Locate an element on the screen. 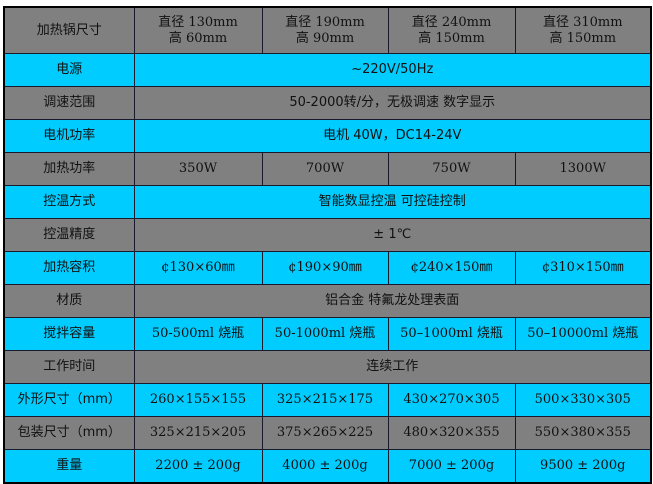 The image size is (653, 484). header-cell: 直径 310mm 高 150mm is located at coordinates (583, 30).